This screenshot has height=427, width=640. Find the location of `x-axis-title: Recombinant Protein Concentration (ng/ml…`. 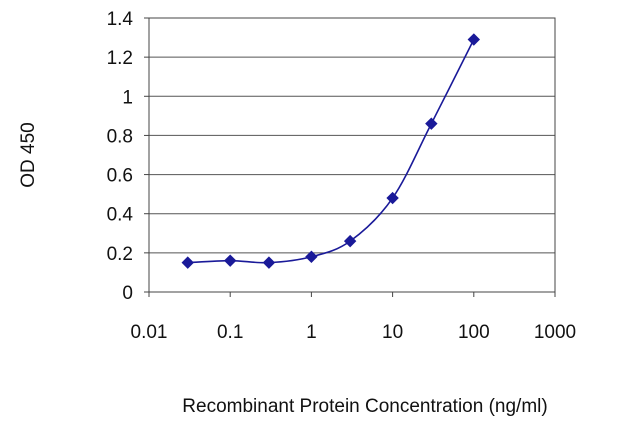

x-axis-title: Recombinant Protein Concentration (ng/ml… is located at coordinates (364, 406).